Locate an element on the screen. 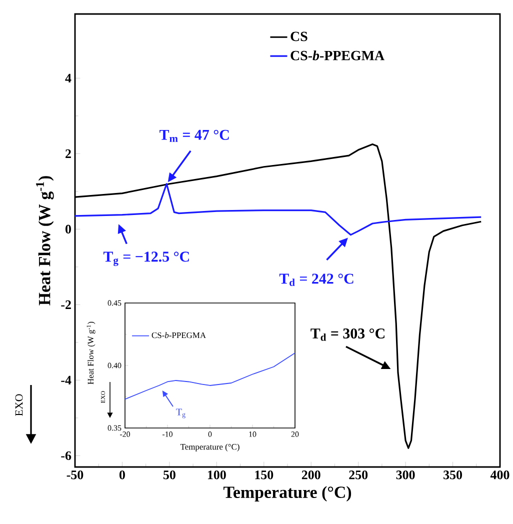  text: EXO is located at coordinates (19, 405).